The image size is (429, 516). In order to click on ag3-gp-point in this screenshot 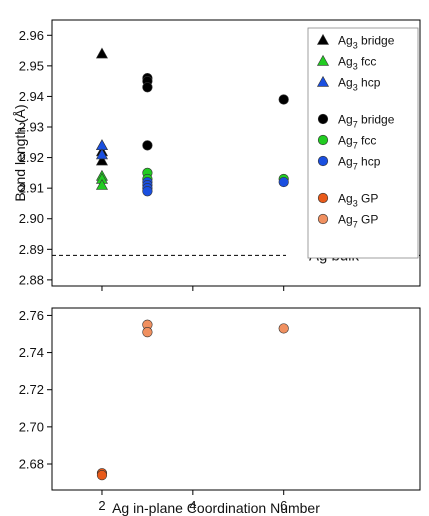, I will do `click(102, 475)`.